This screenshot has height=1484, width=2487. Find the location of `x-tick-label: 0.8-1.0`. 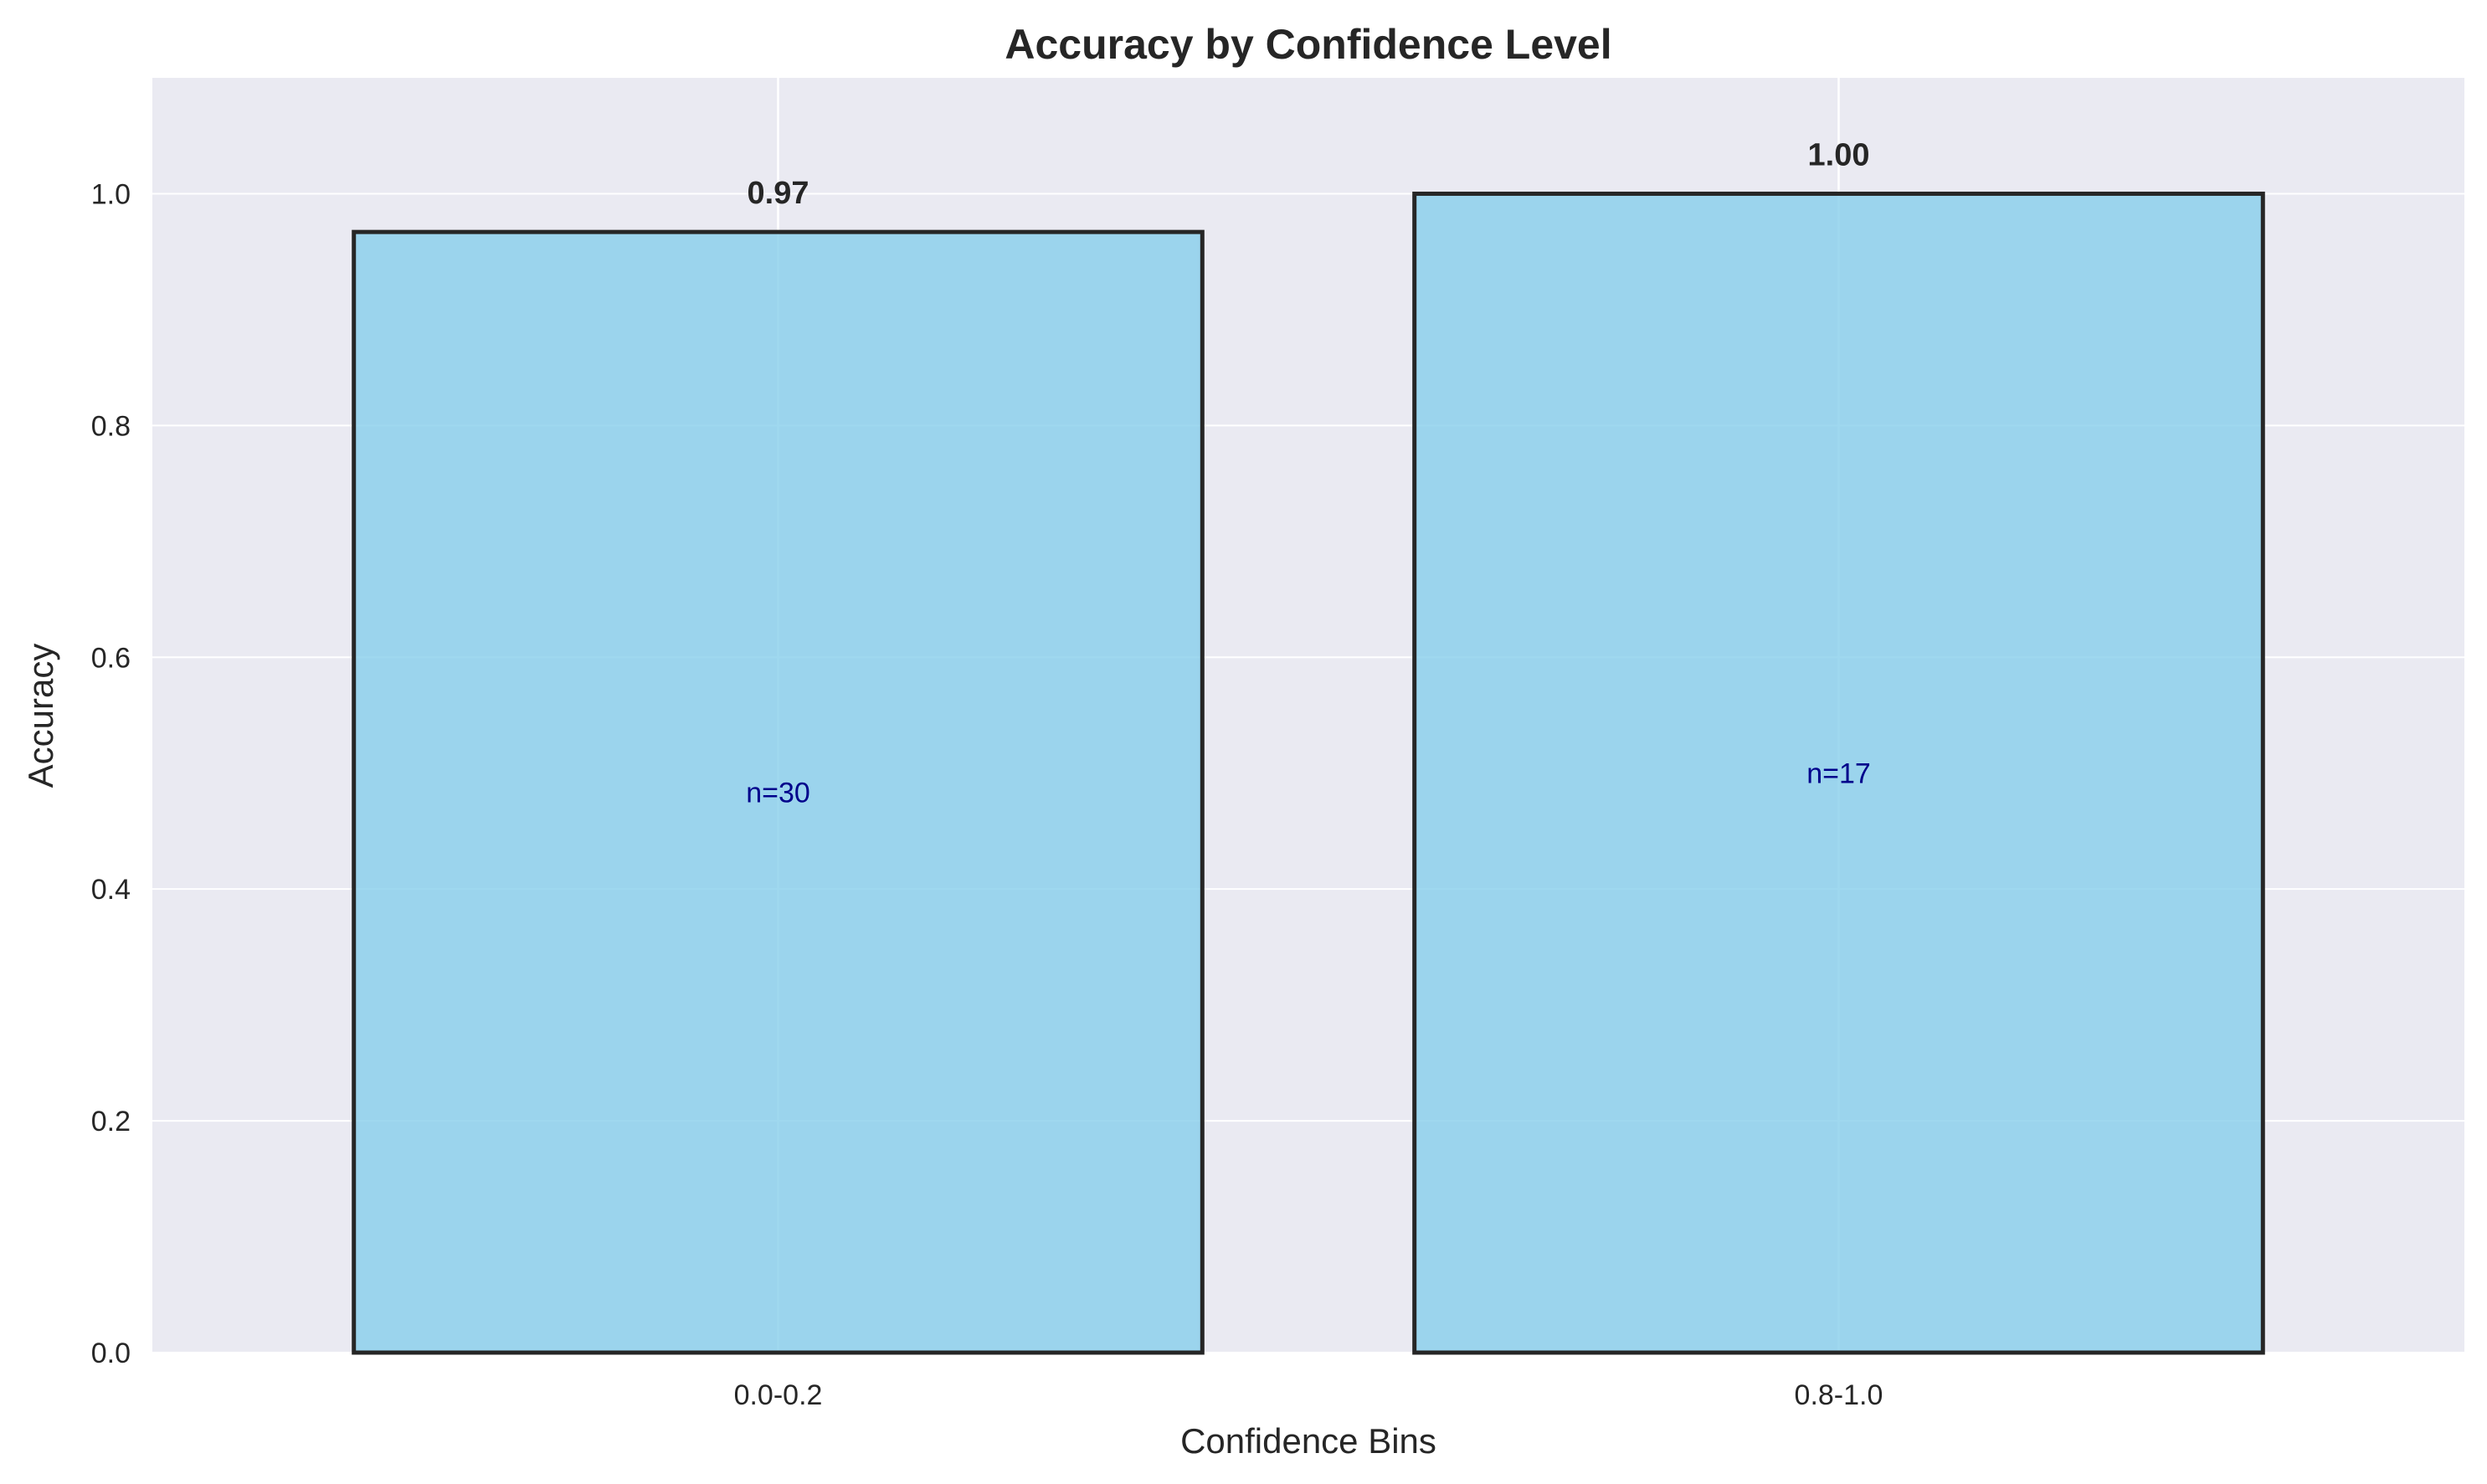

x-tick-label: 0.8-1.0 is located at coordinates (1839, 1395).